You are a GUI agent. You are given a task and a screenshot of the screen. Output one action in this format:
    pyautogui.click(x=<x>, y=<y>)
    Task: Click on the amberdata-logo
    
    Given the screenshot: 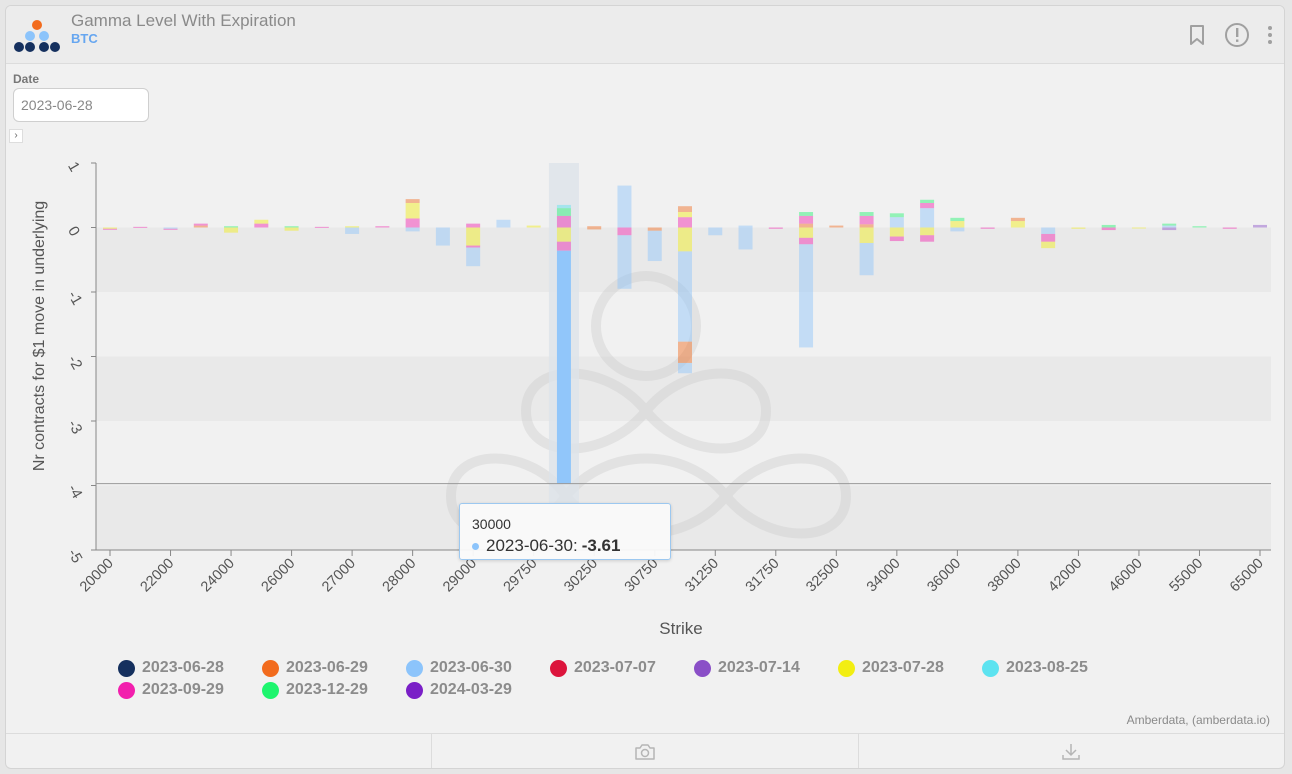 What is the action you would take?
    pyautogui.click(x=37, y=36)
    